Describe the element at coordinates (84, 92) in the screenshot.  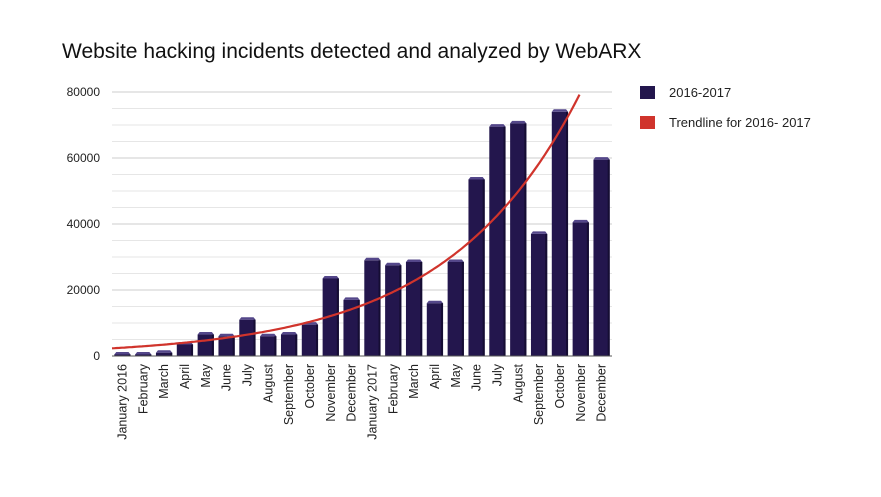
I see `y-tick-label: 80000` at that location.